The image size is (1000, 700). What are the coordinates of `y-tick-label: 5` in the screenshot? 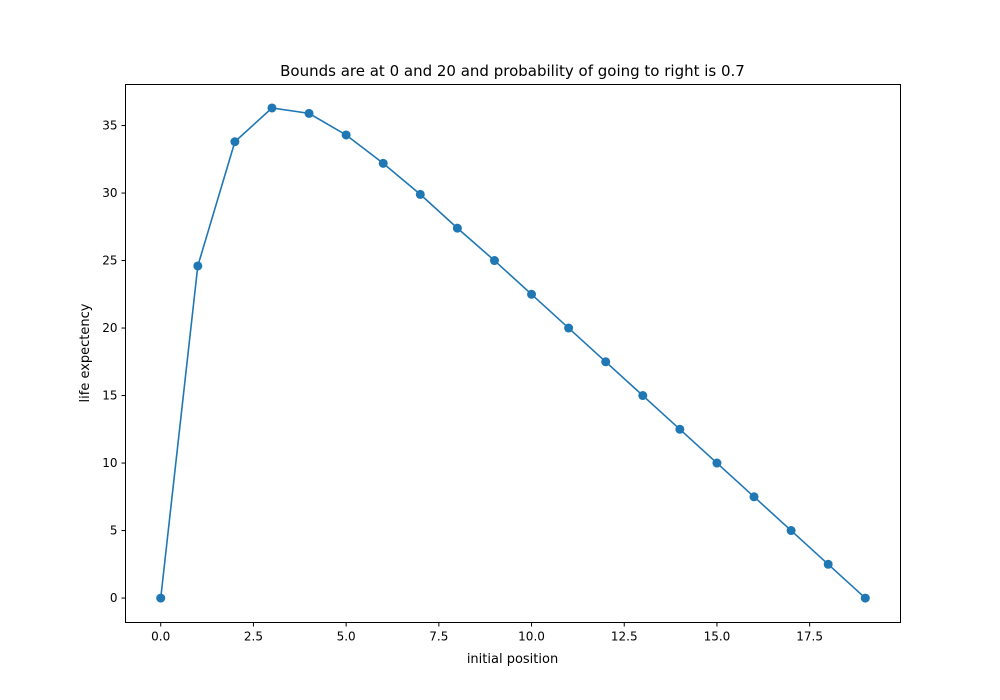 It's located at (114, 531).